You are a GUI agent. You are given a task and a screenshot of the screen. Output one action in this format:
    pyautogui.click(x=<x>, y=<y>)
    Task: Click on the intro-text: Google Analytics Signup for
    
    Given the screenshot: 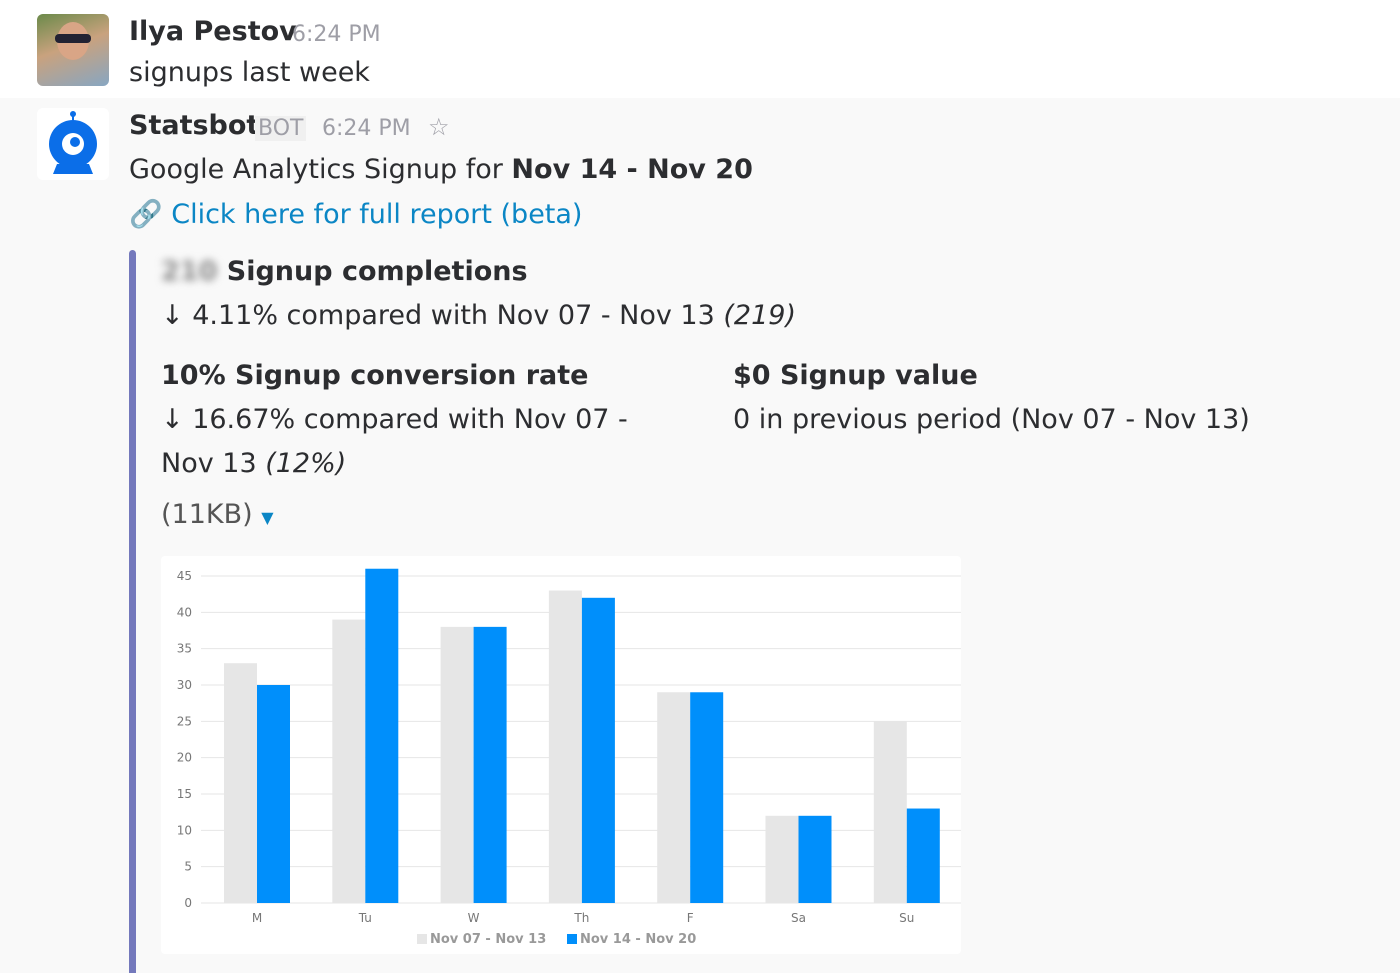 What is the action you would take?
    pyautogui.click(x=320, y=169)
    